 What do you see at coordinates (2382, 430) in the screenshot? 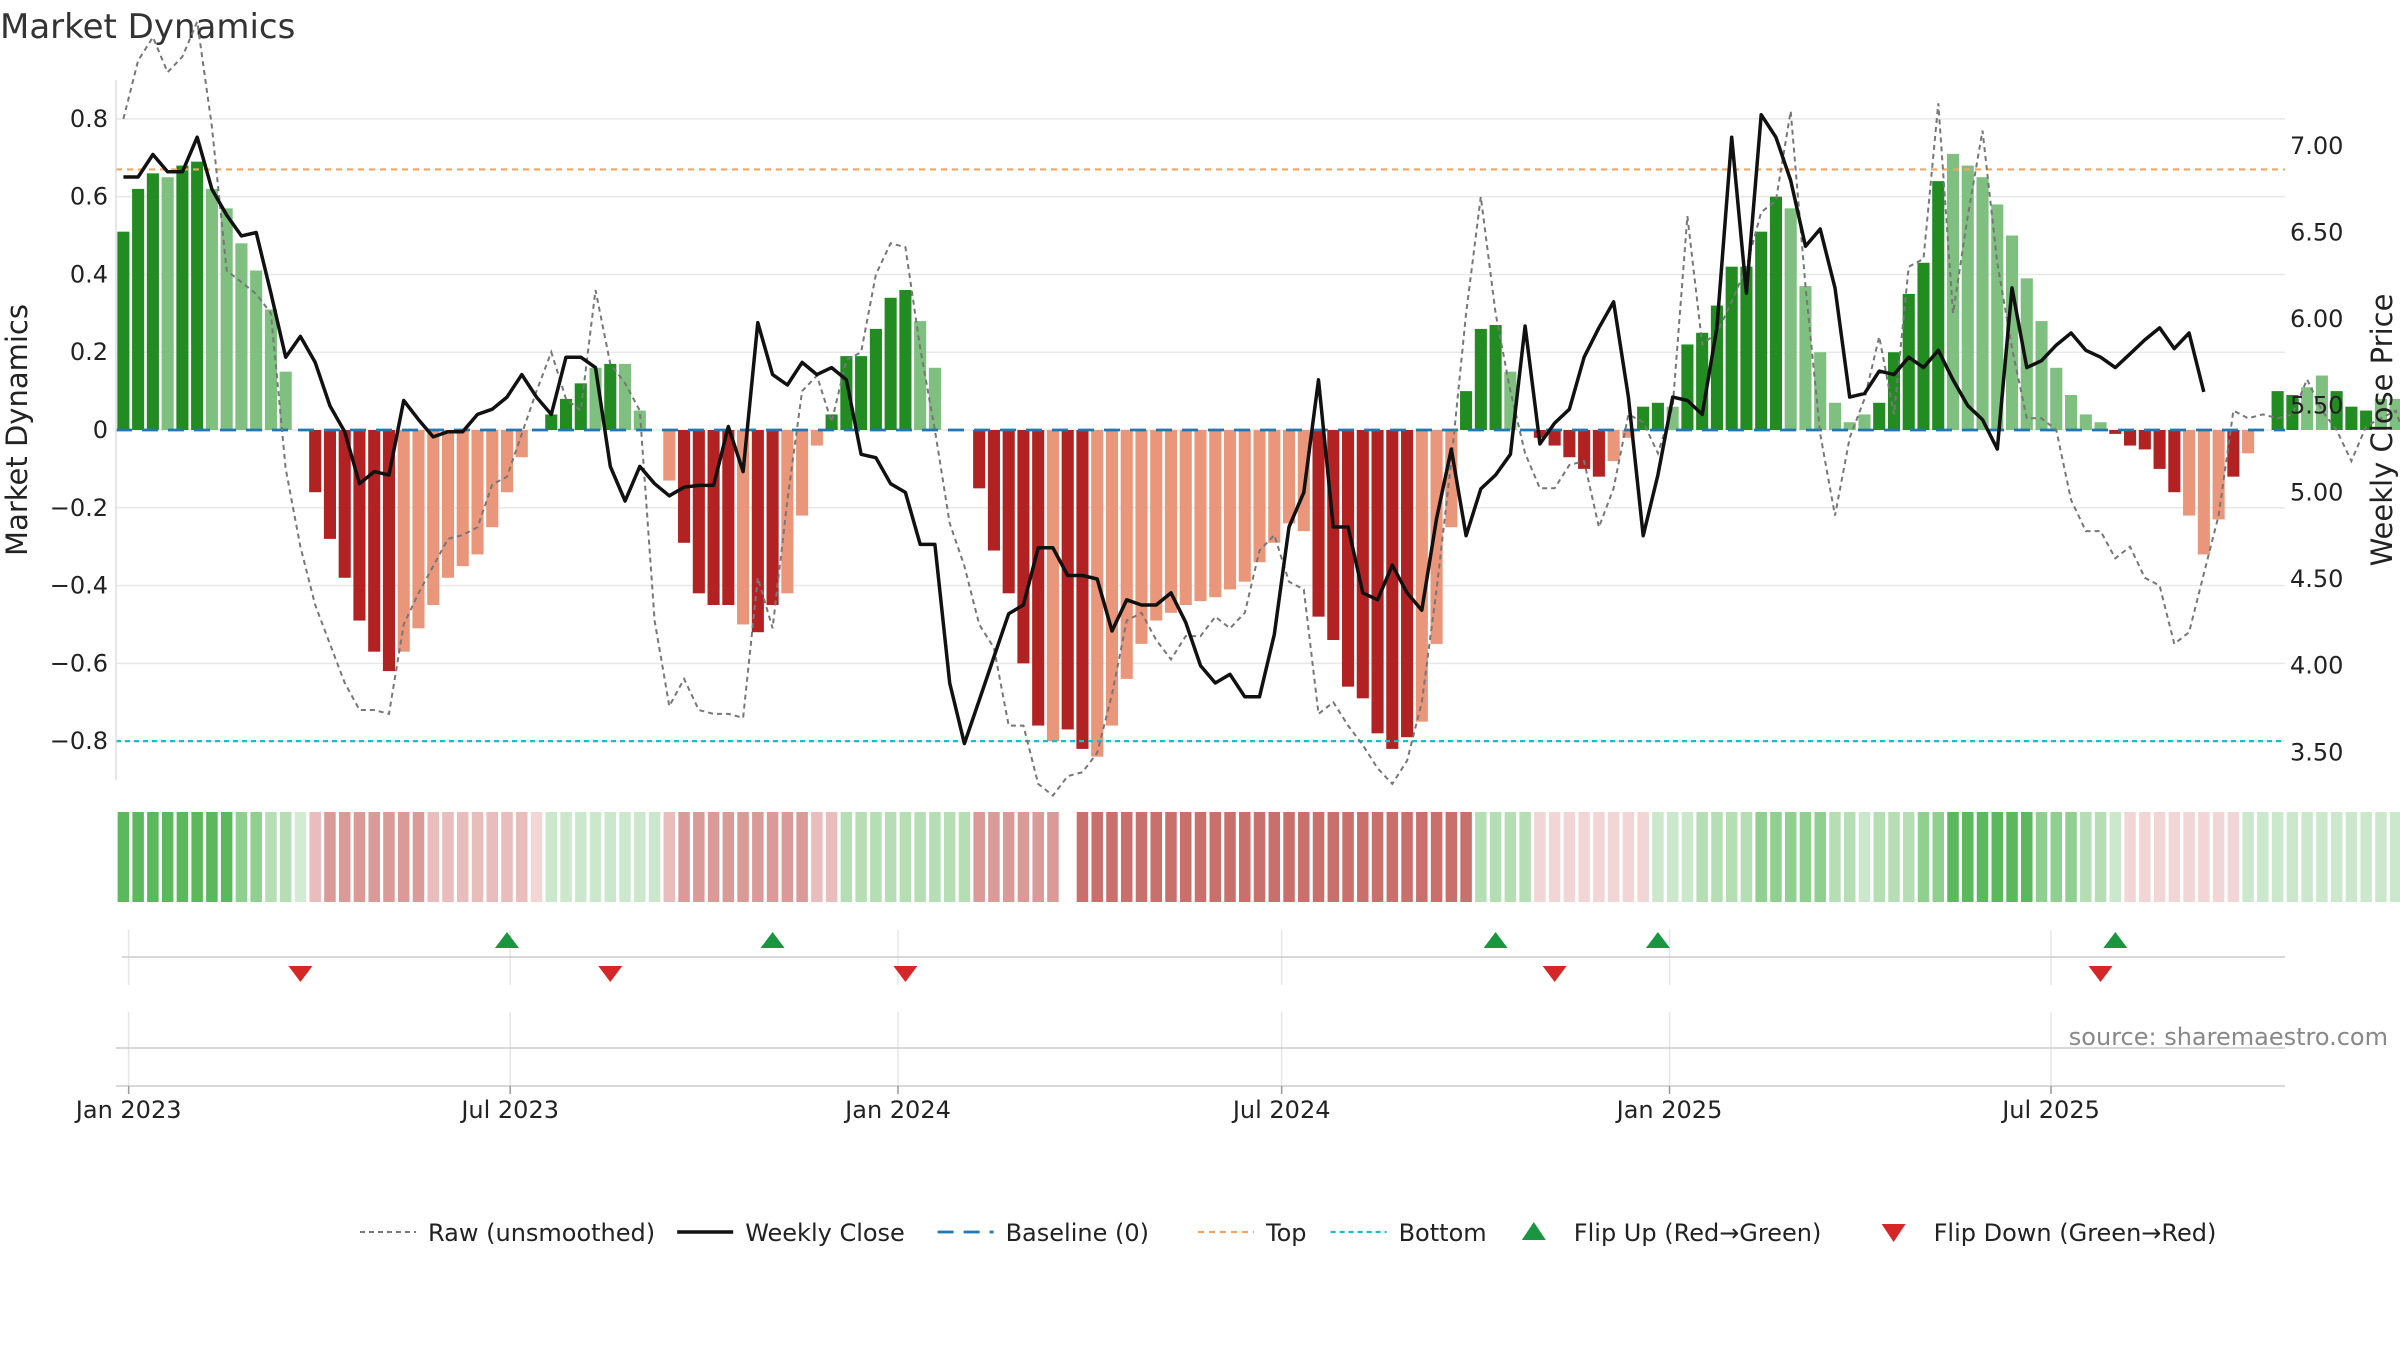
I see `y2-axis-label: Weekly Close Price` at bounding box center [2382, 430].